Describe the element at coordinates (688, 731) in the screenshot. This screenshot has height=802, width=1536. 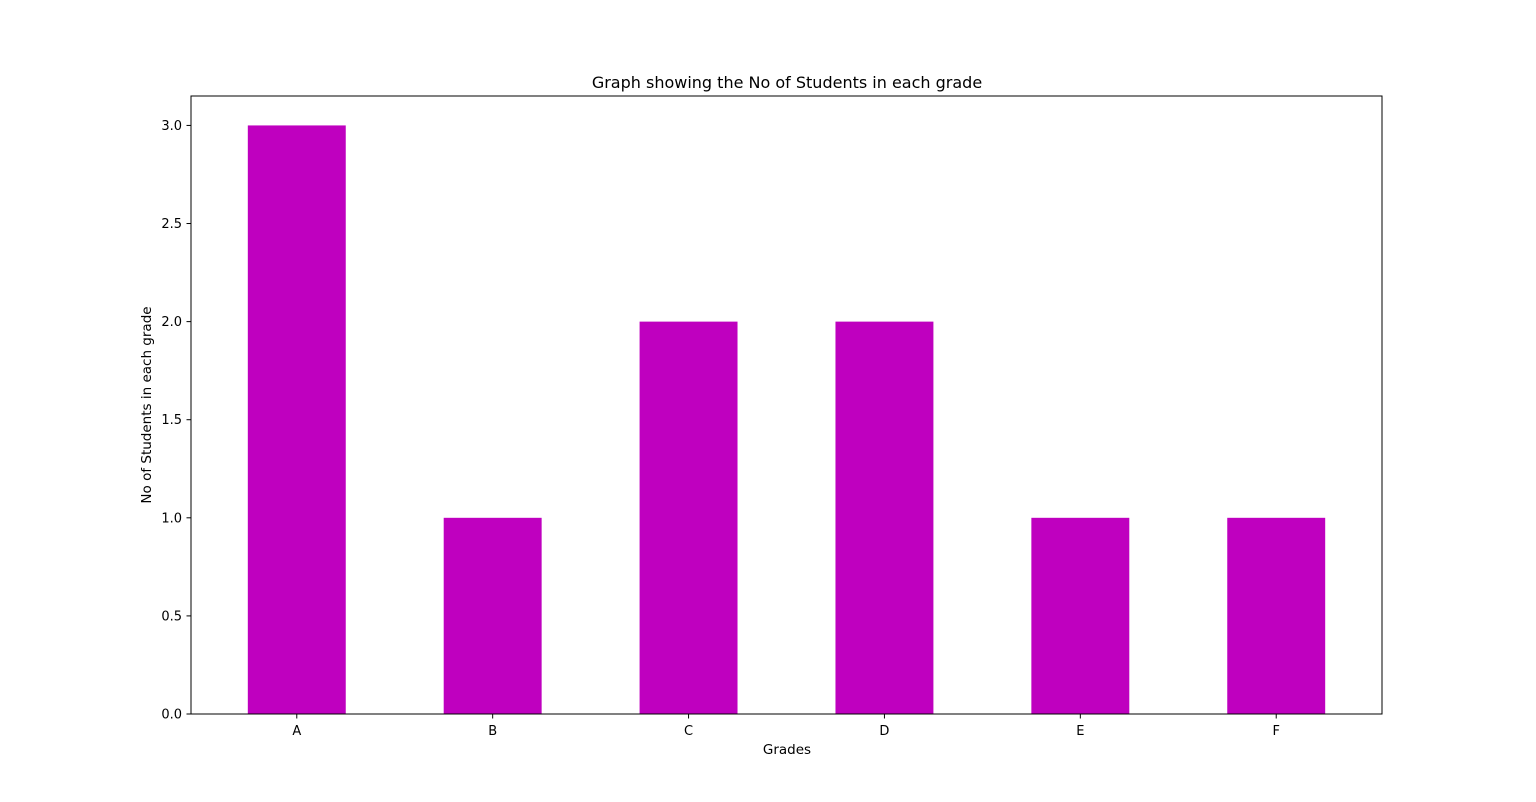
I see `x-tick-label: C` at that location.